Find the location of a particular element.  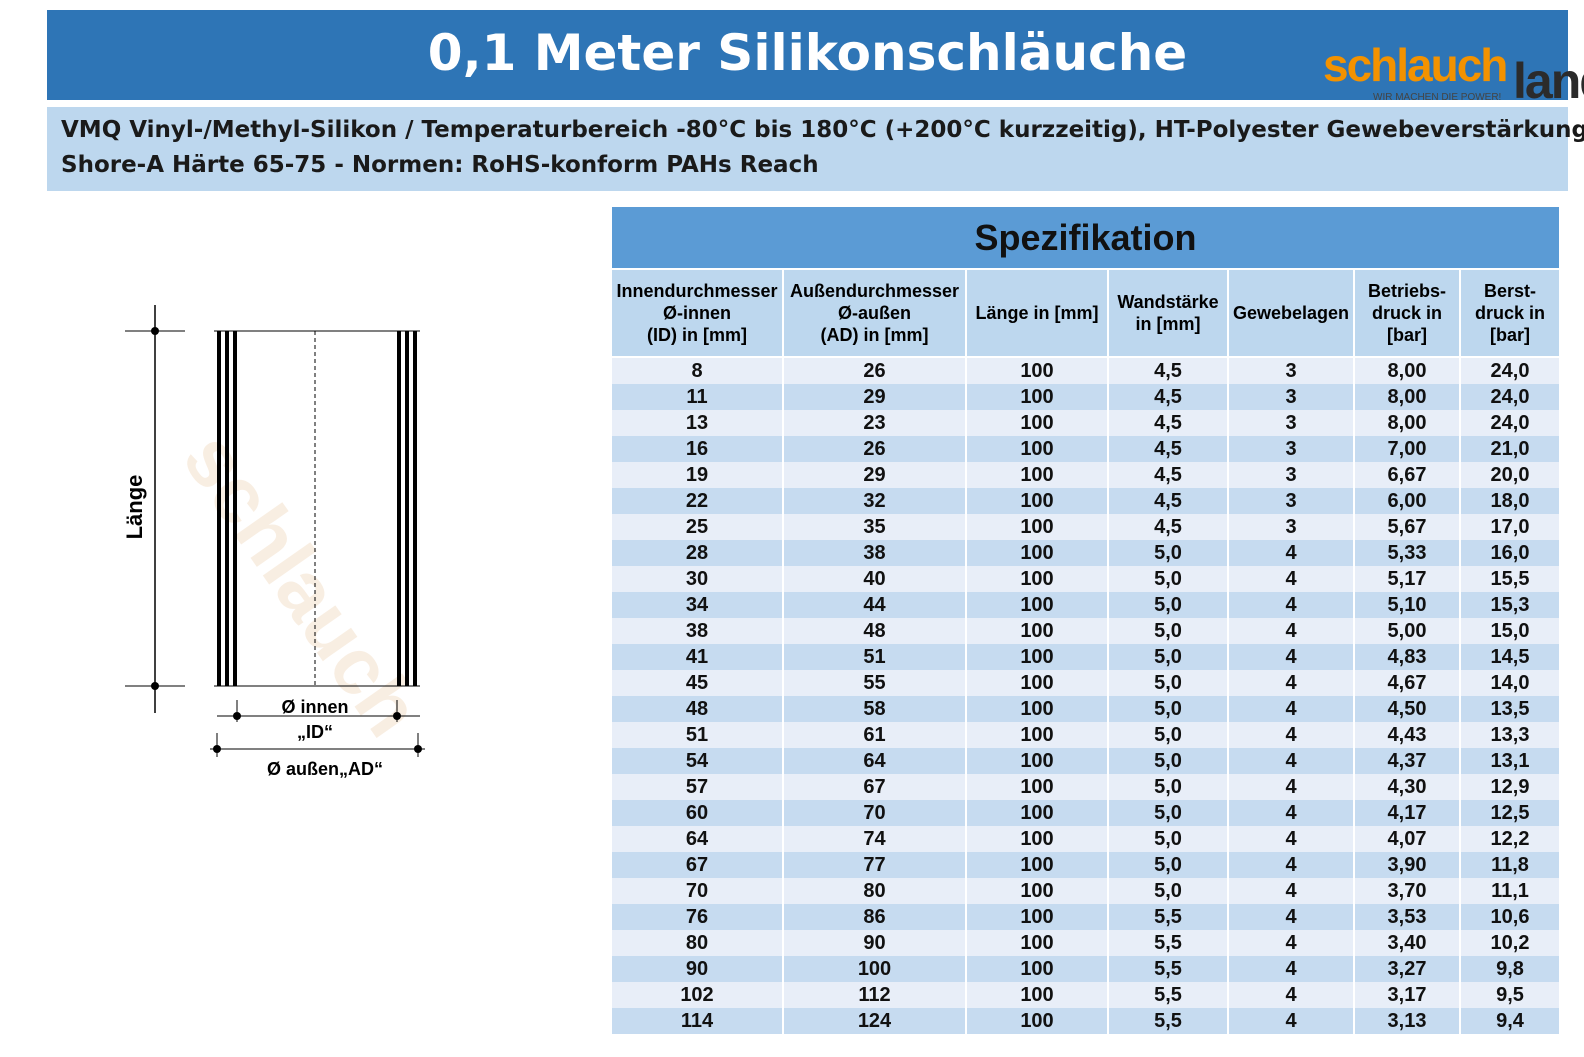

table-cell: 3,13 is located at coordinates (1407, 1021).